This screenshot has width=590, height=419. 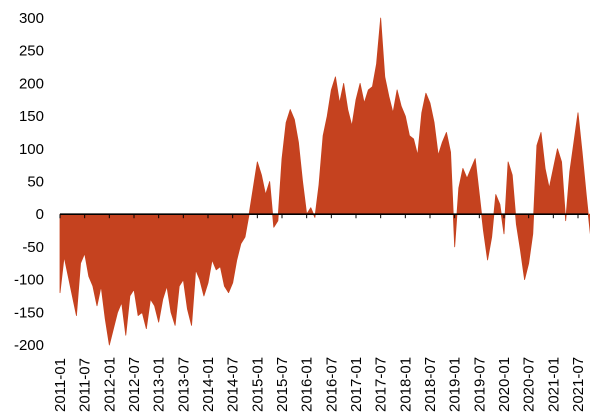 What do you see at coordinates (31, 51) in the screenshot?
I see `y-tick-label: 250` at bounding box center [31, 51].